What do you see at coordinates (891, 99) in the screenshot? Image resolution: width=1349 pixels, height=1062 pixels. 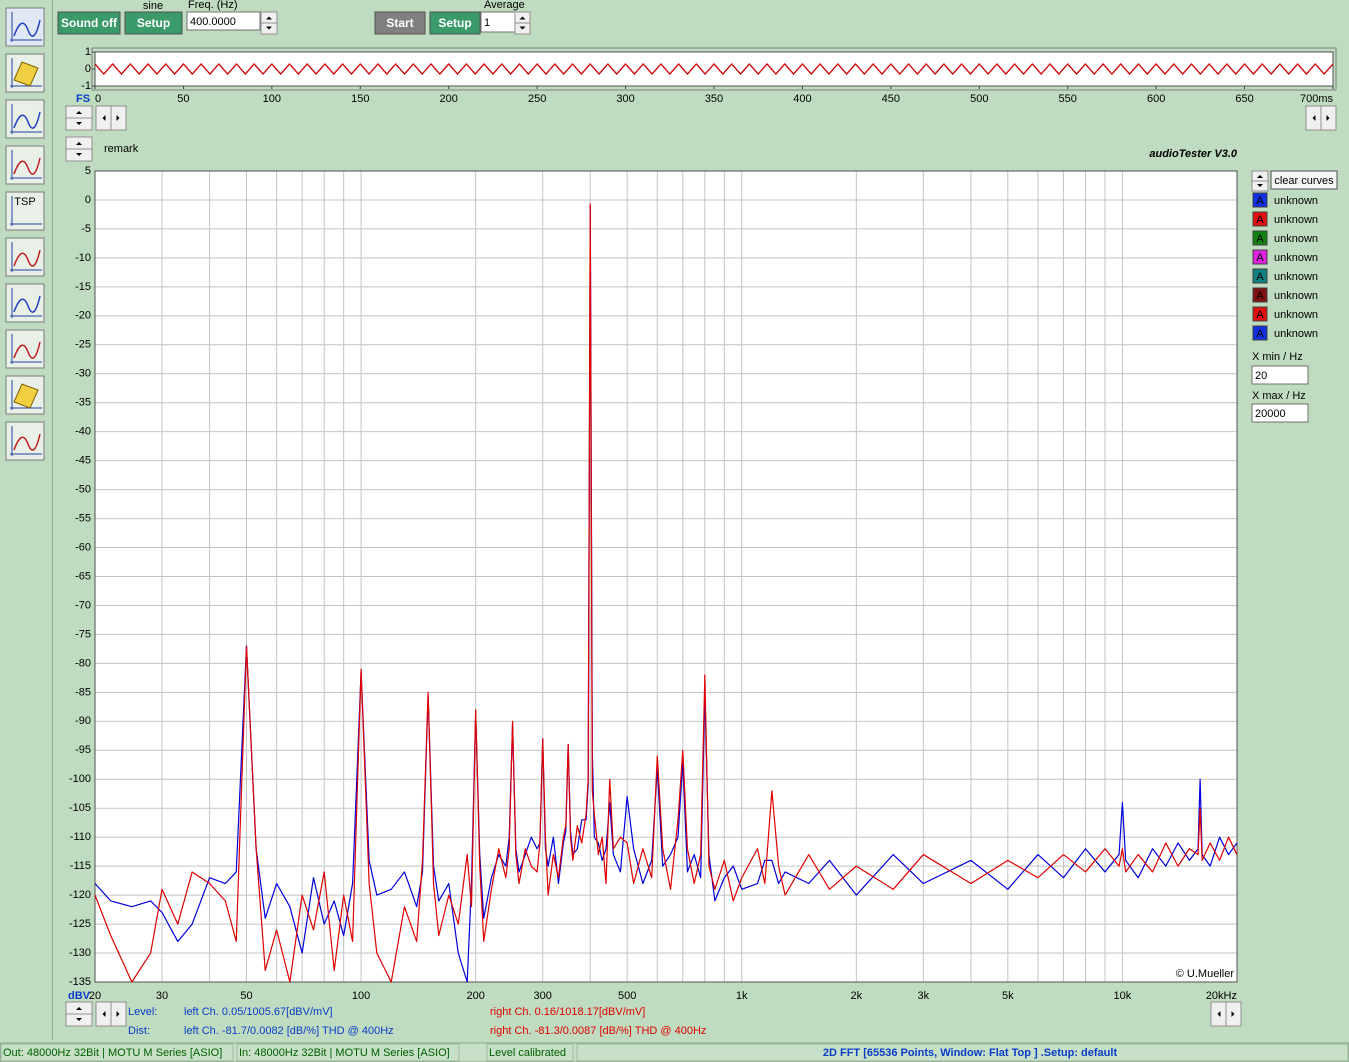 I see `x-tick-label: 450` at bounding box center [891, 99].